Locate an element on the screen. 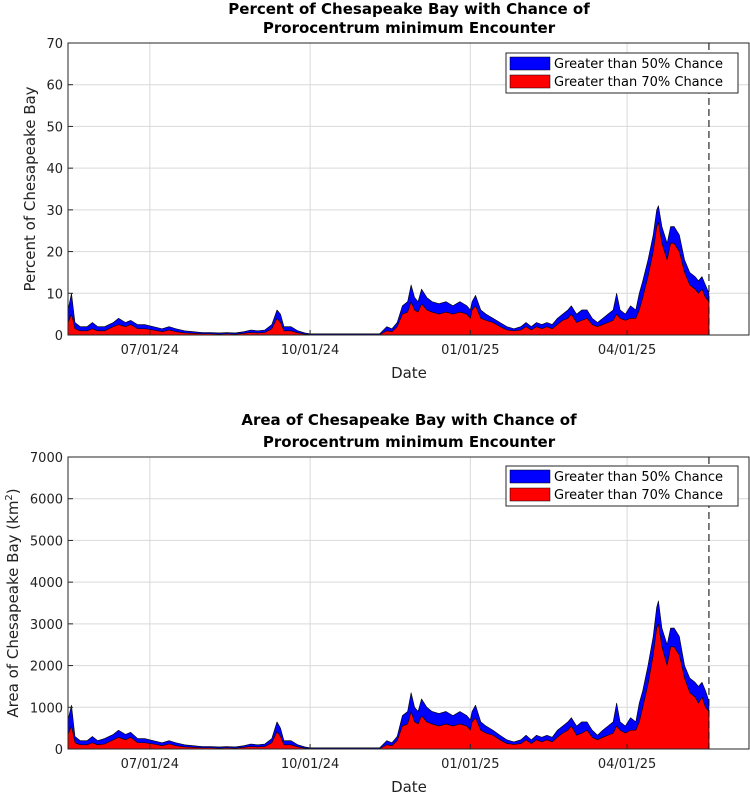 This screenshot has height=794, width=750. area-series is located at coordinates (388, 270).